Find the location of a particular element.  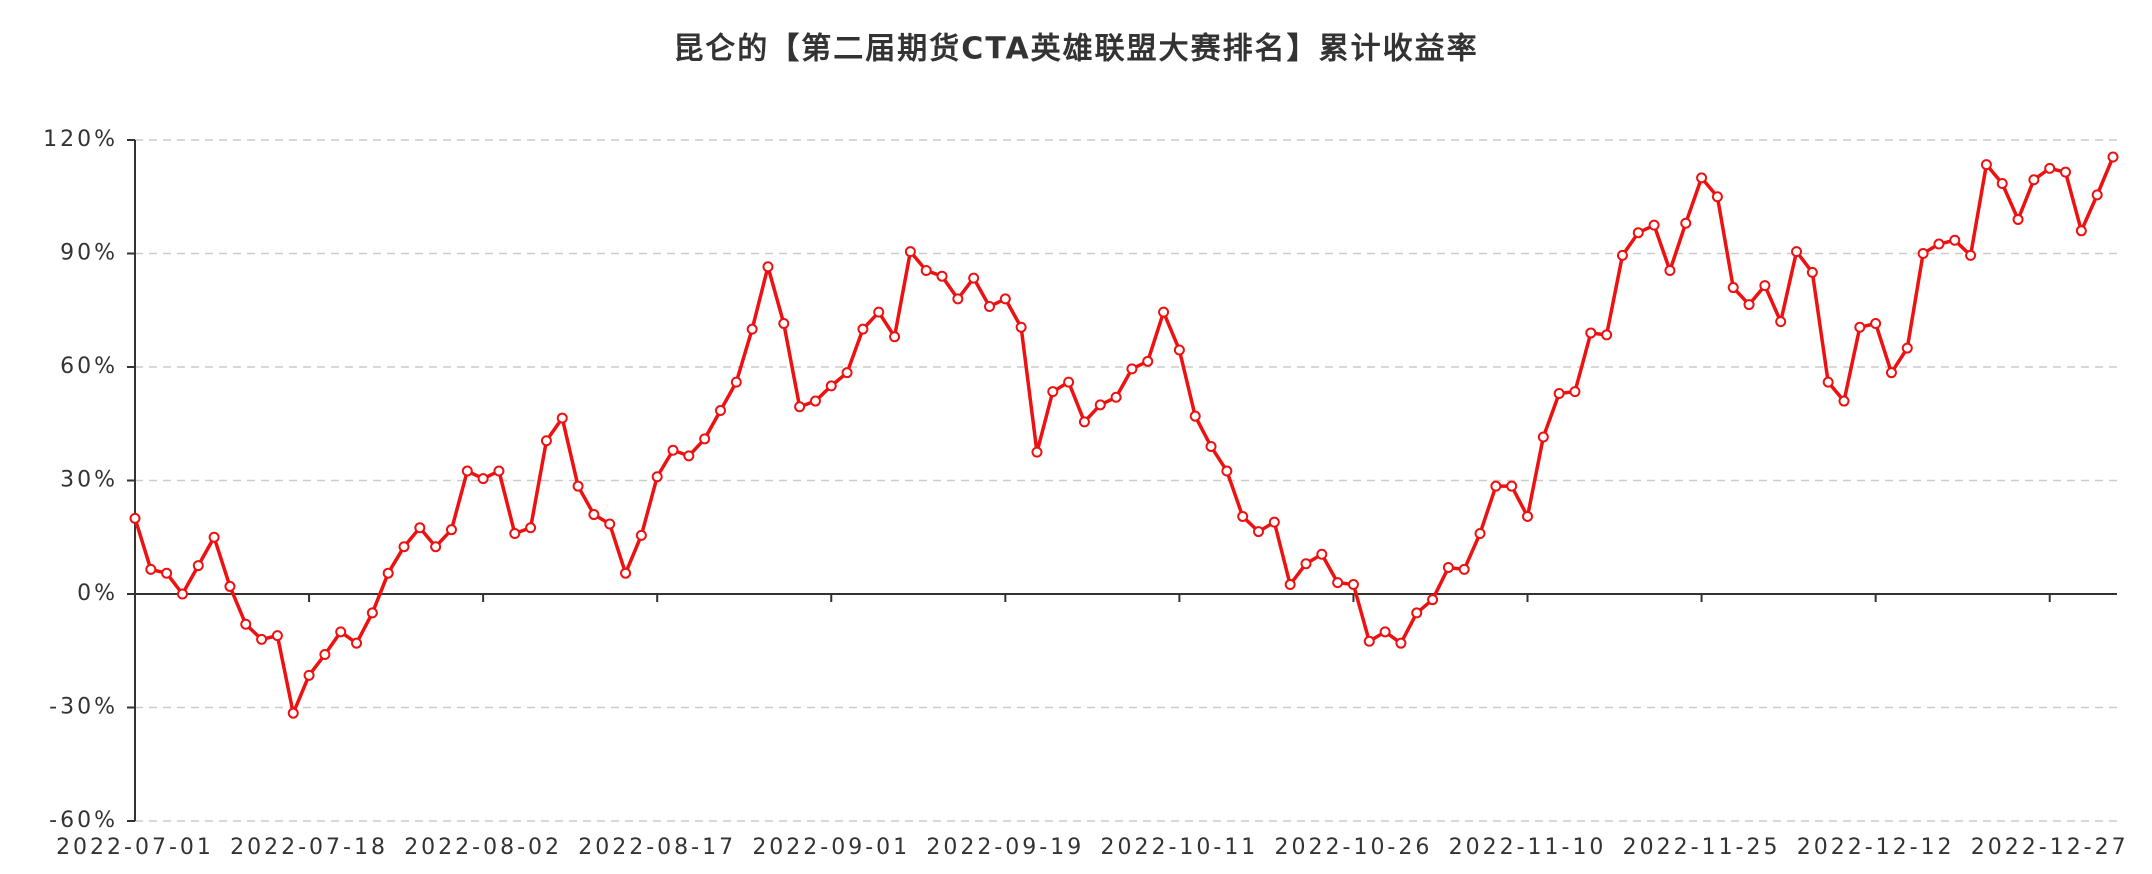

chart-title: 昆仑的【第二届期货CTA英雄联盟大赛排名】累计收益率 is located at coordinates (1075, 49).